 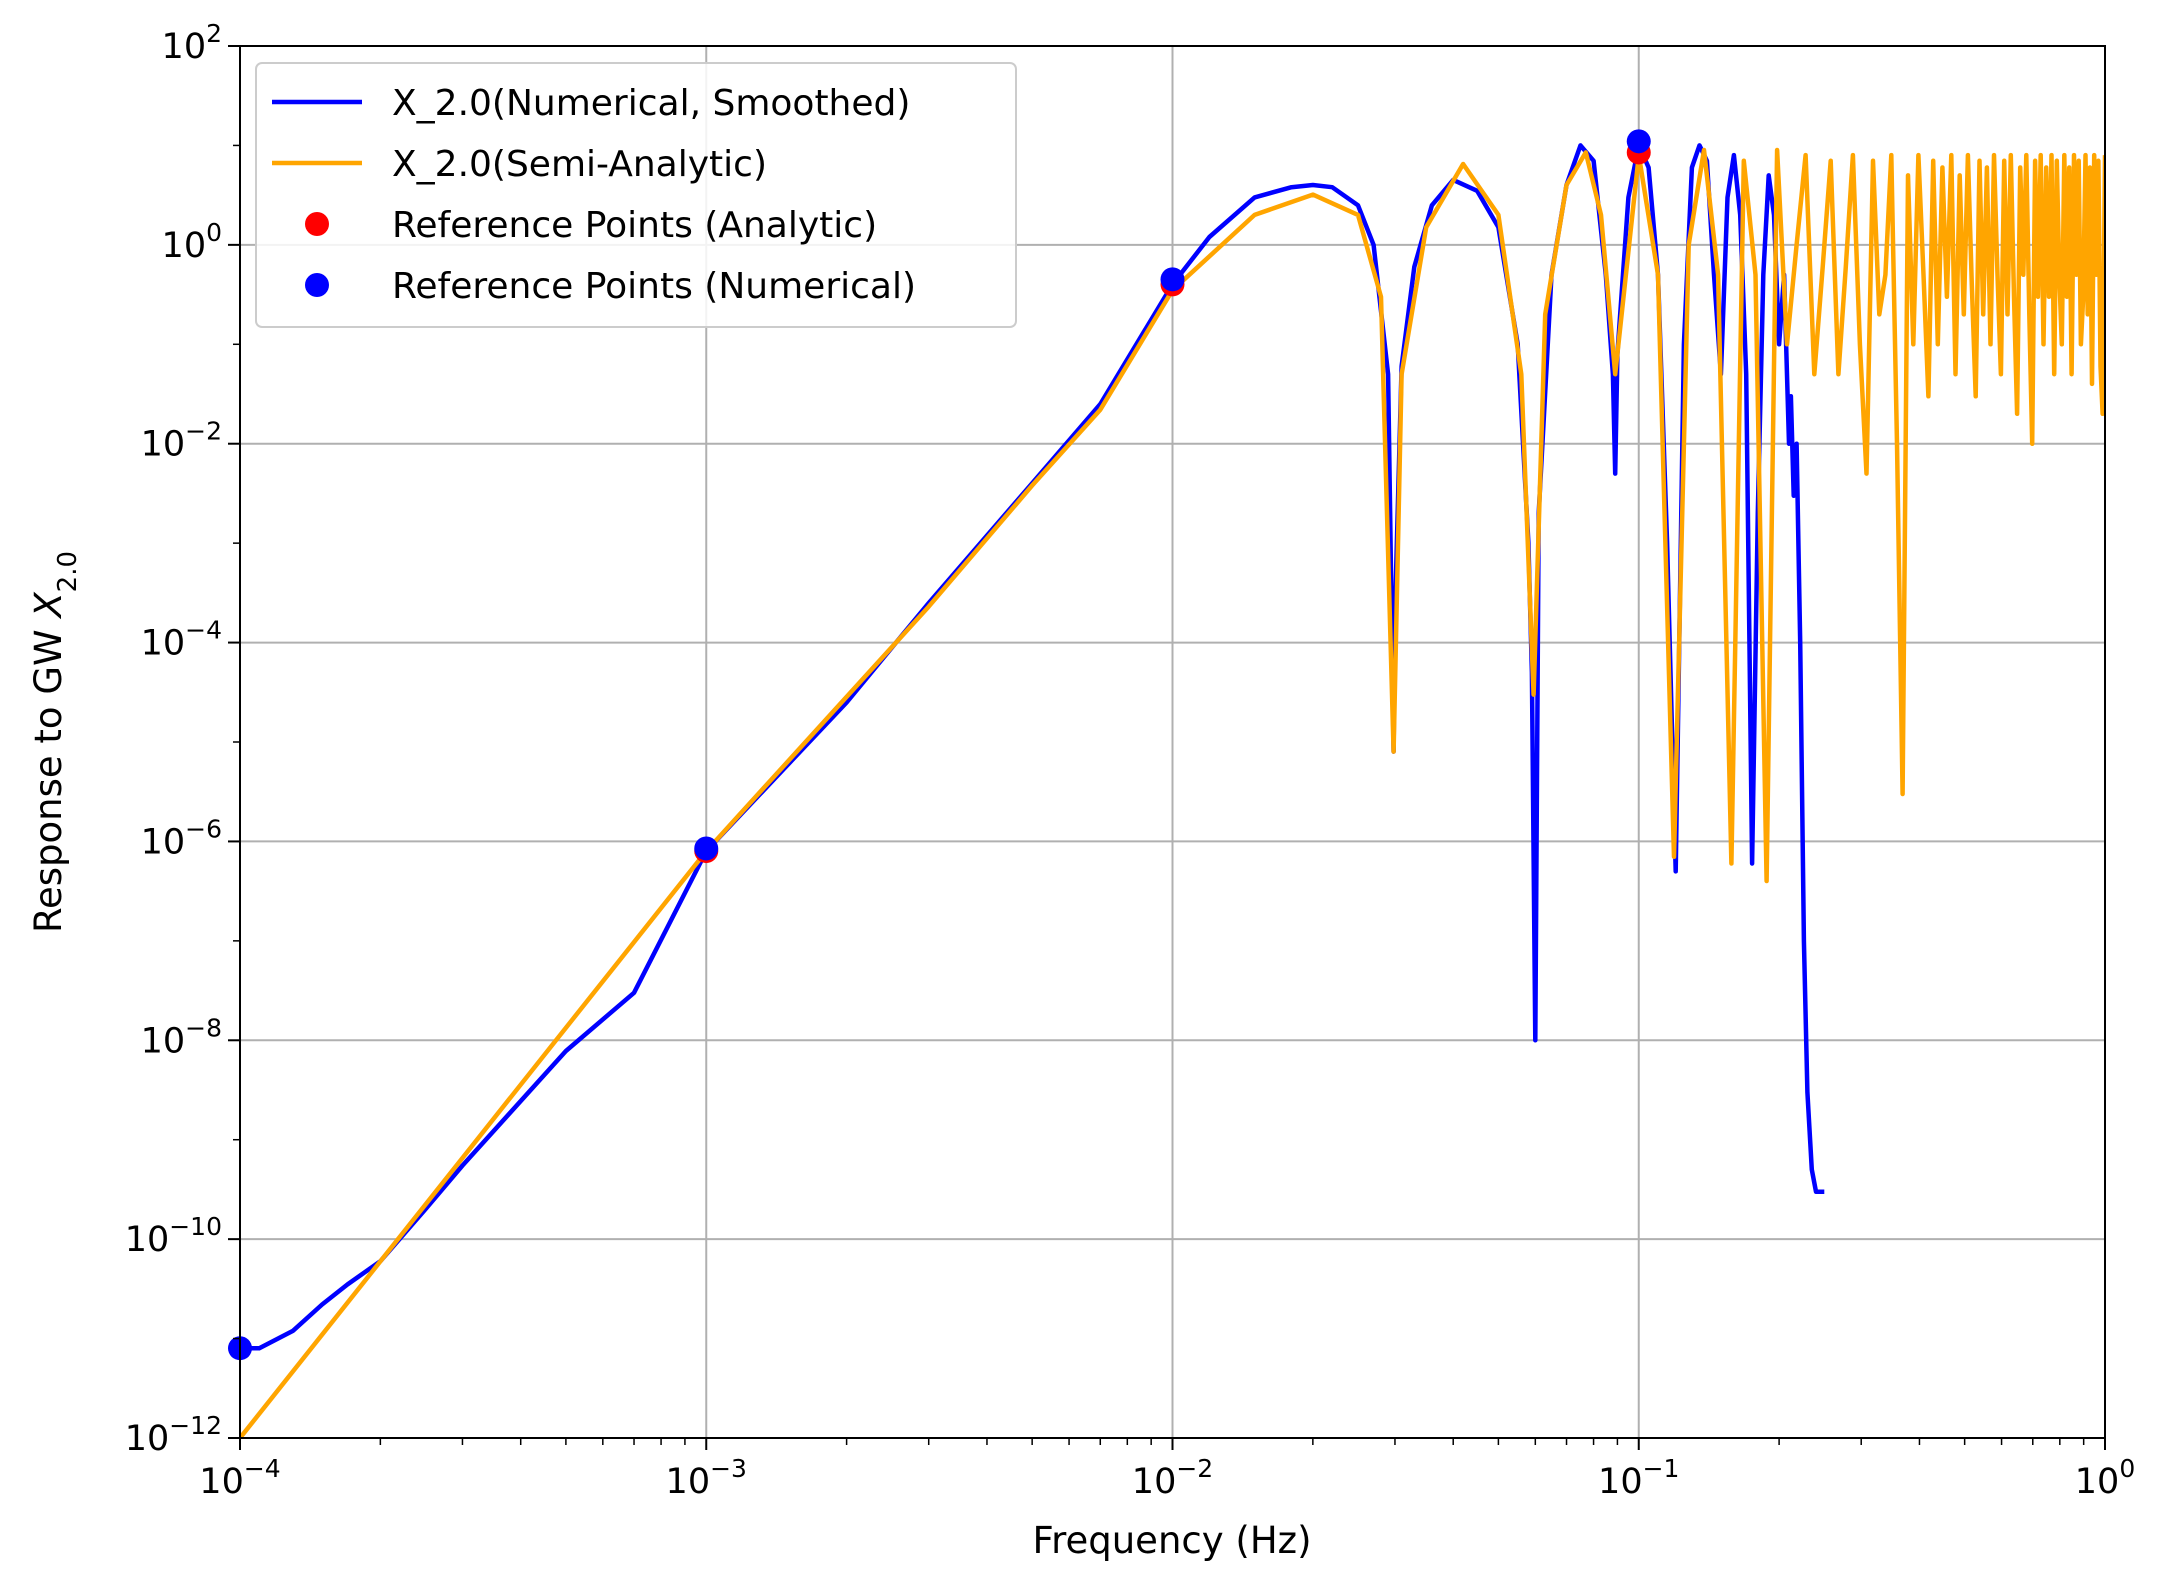 What do you see at coordinates (651, 103) in the screenshot?
I see `legend-entry-label: X_2.0(Numerical, Smoothed)` at bounding box center [651, 103].